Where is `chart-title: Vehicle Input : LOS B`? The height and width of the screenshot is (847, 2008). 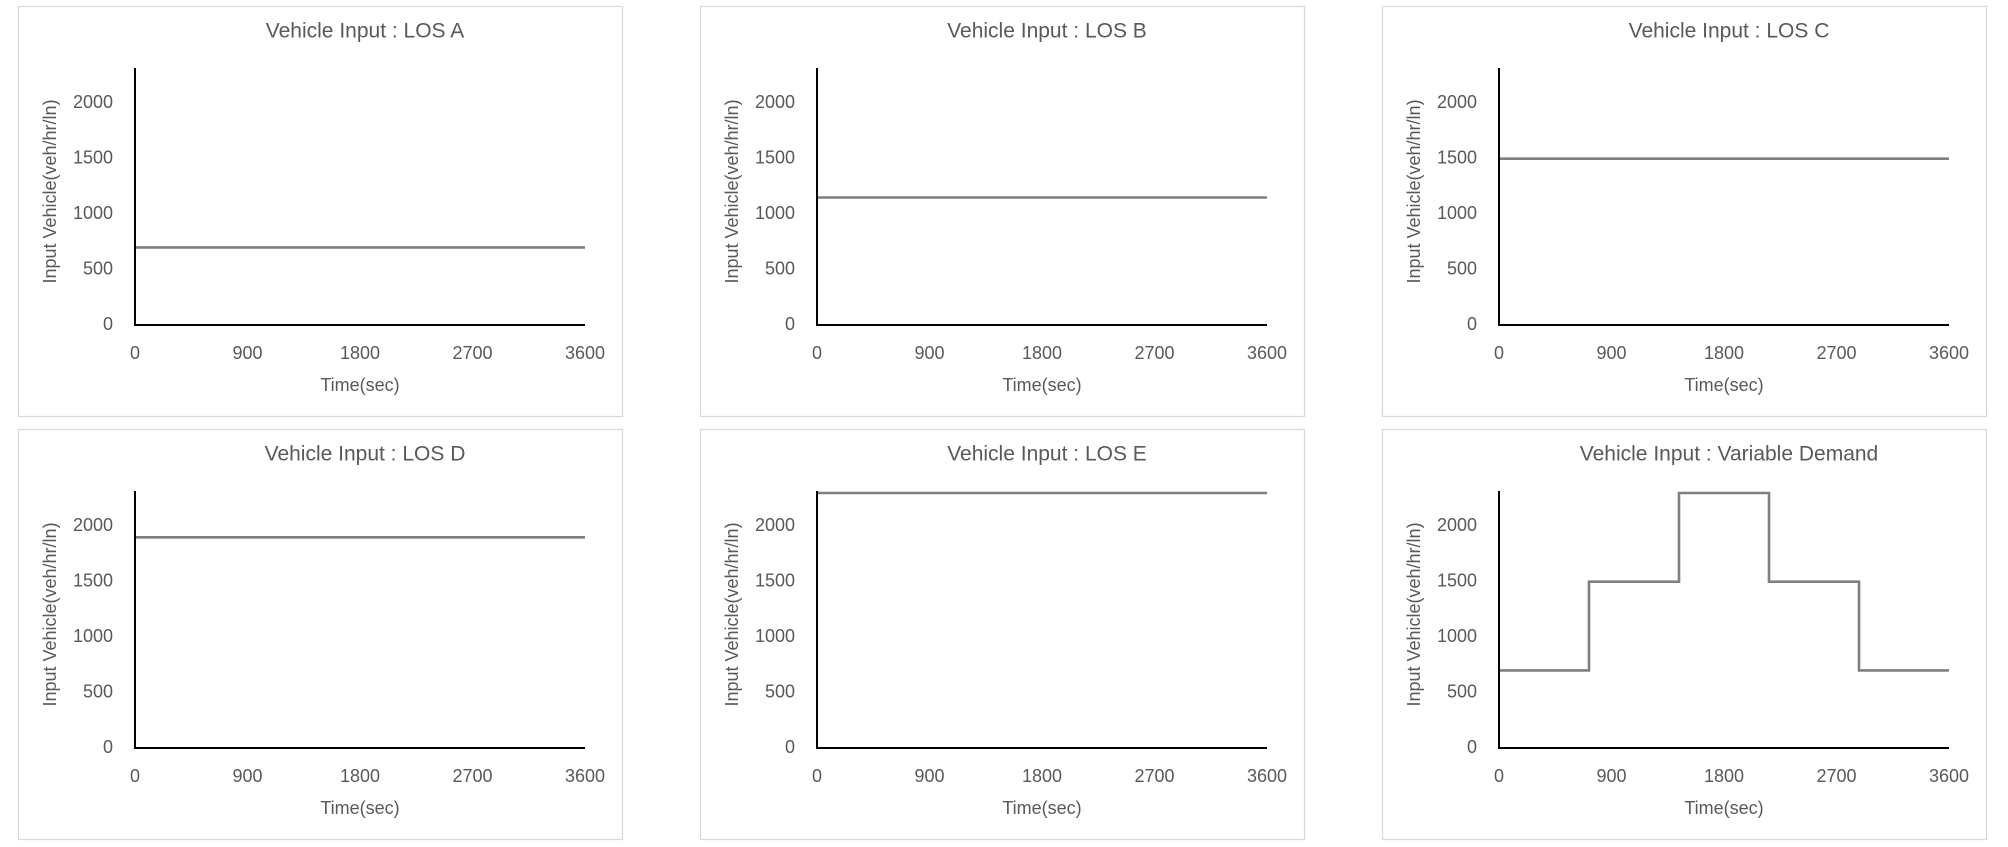
chart-title: Vehicle Input : LOS B is located at coordinates (1047, 31).